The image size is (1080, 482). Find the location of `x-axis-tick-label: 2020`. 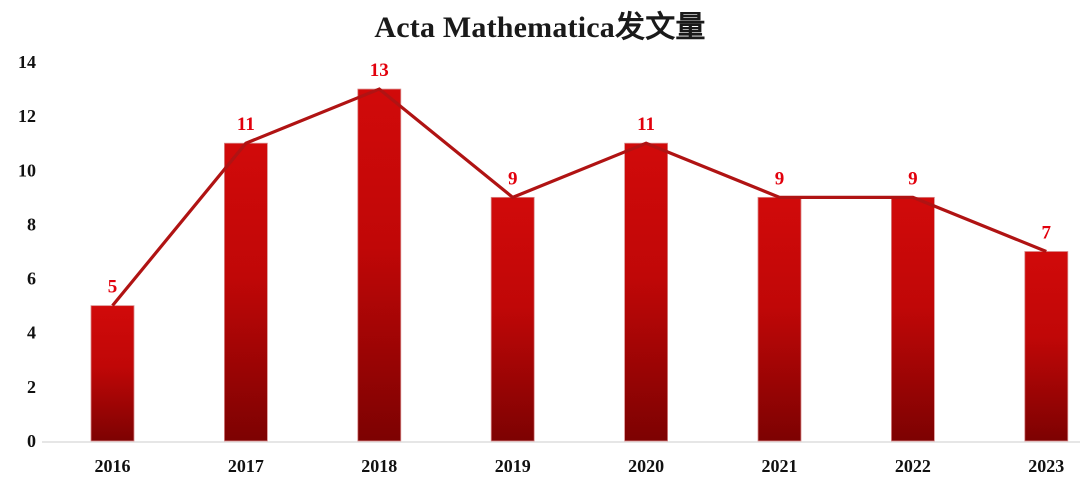

x-axis-tick-label: 2020 is located at coordinates (646, 466).